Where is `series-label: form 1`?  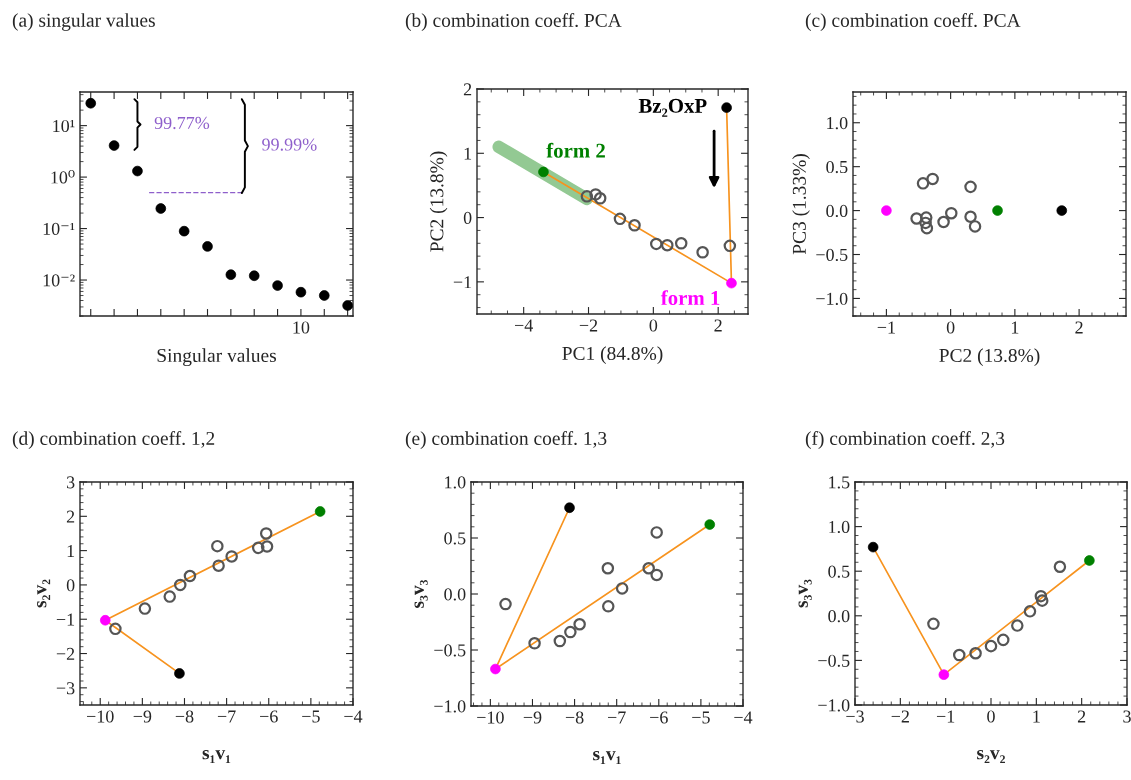
series-label: form 1 is located at coordinates (690, 298).